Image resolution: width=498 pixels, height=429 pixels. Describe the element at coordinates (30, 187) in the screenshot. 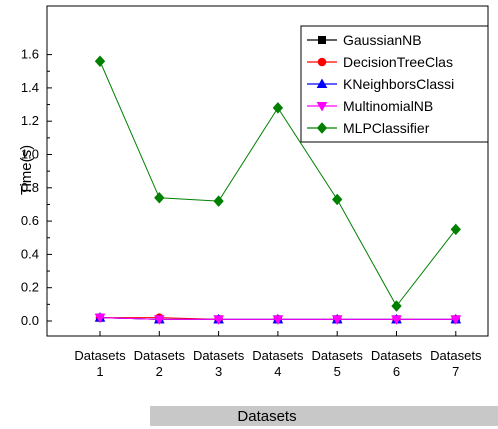

I see `y-tick-label: 0.8` at that location.